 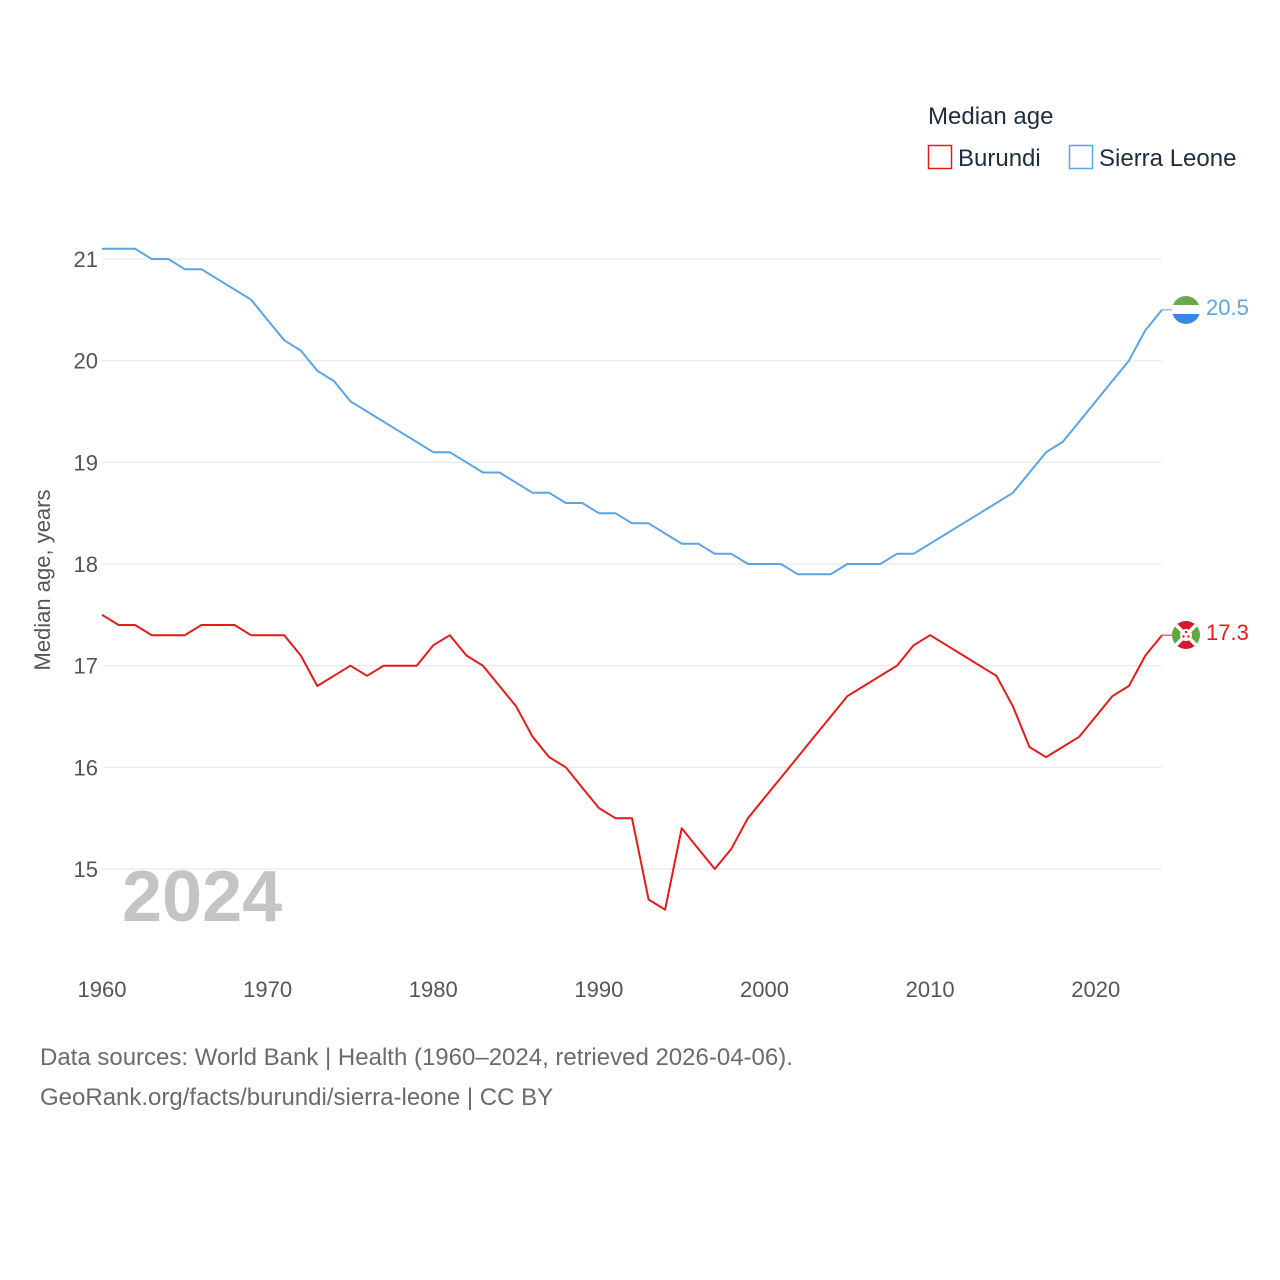 What do you see at coordinates (990, 116) in the screenshot?
I see `legend-title: Median age` at bounding box center [990, 116].